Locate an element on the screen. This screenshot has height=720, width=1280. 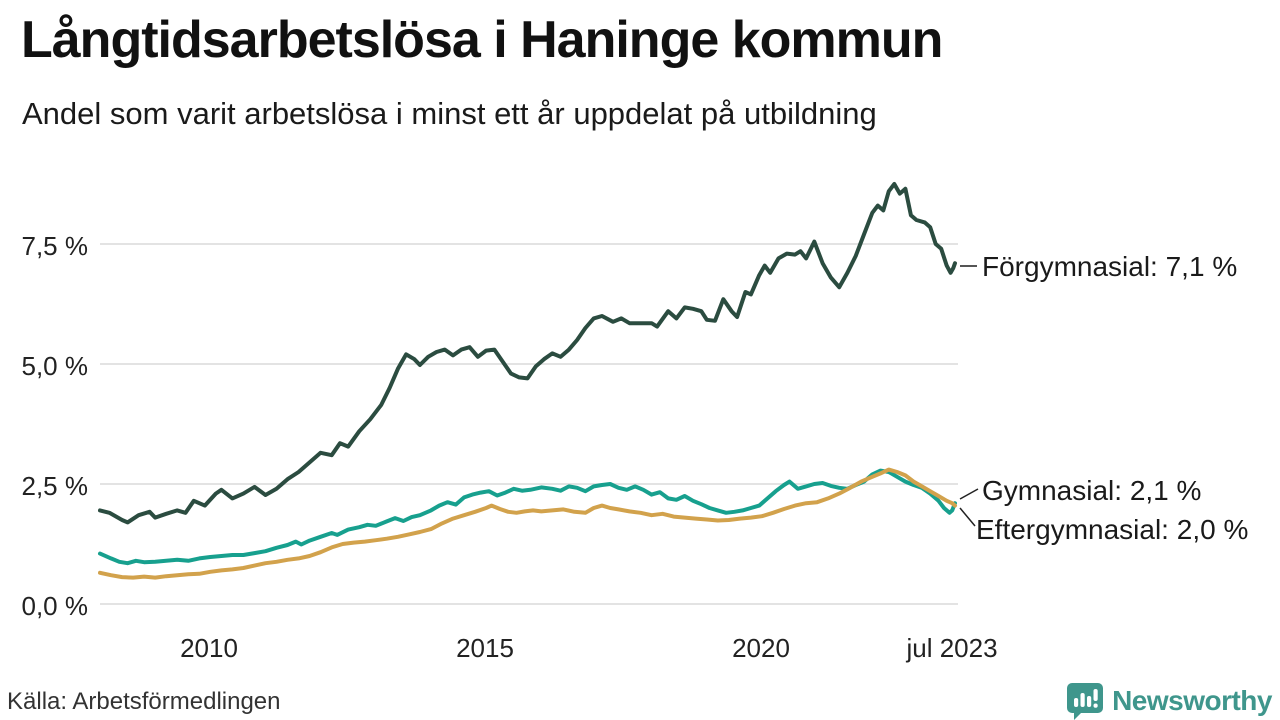
y-tick-2-5: 2,5 % is located at coordinates (55, 486).